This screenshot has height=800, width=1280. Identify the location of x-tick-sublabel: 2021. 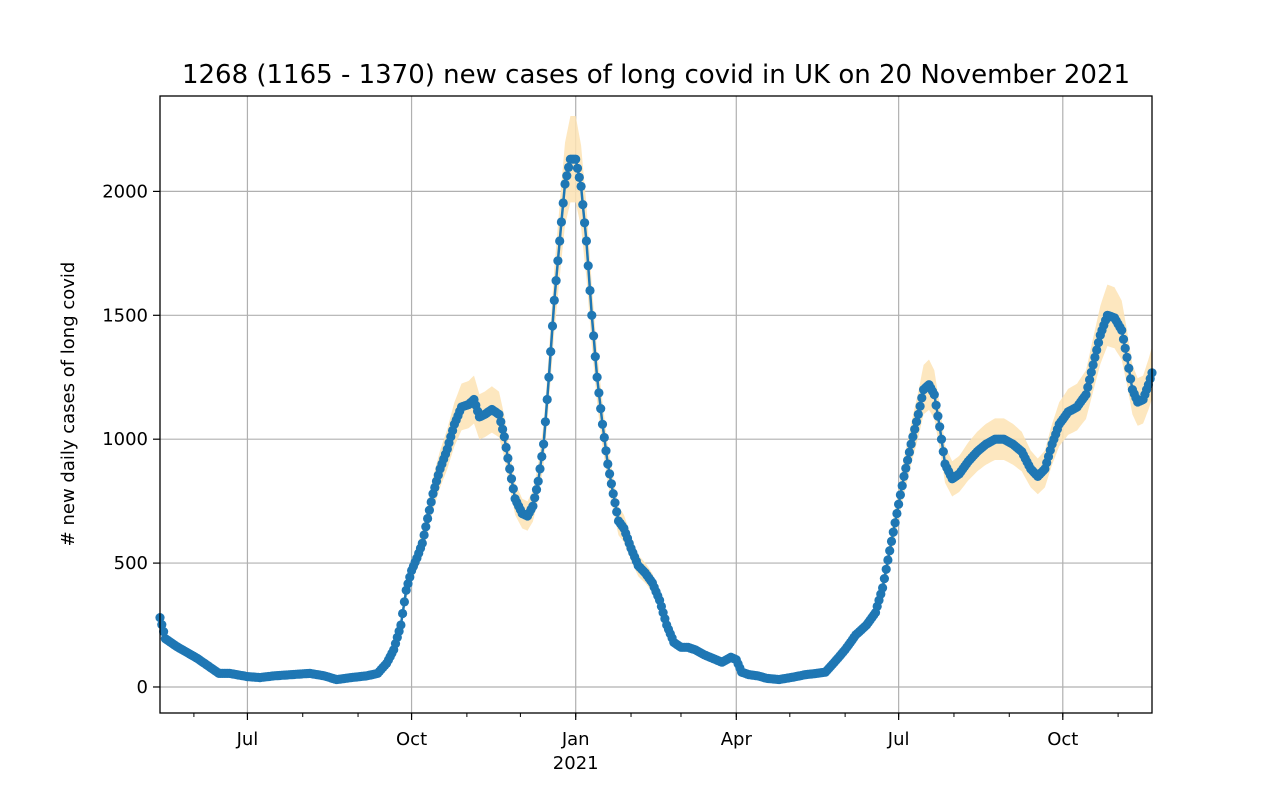
(576, 763).